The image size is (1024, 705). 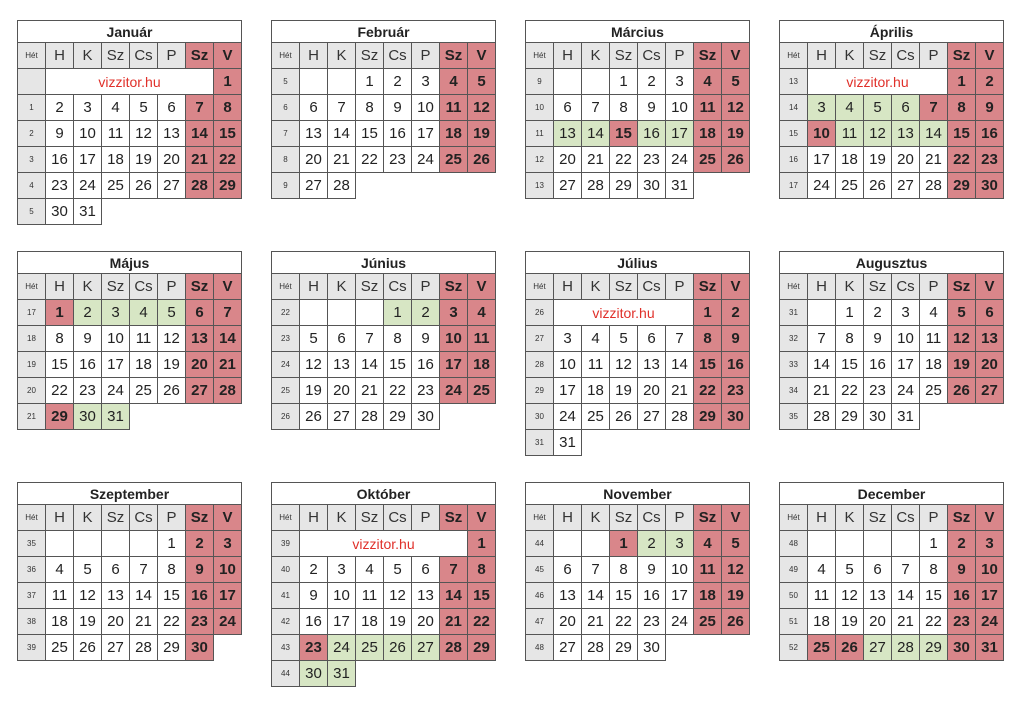 What do you see at coordinates (567, 416) in the screenshot?
I see `day-cell: 24` at bounding box center [567, 416].